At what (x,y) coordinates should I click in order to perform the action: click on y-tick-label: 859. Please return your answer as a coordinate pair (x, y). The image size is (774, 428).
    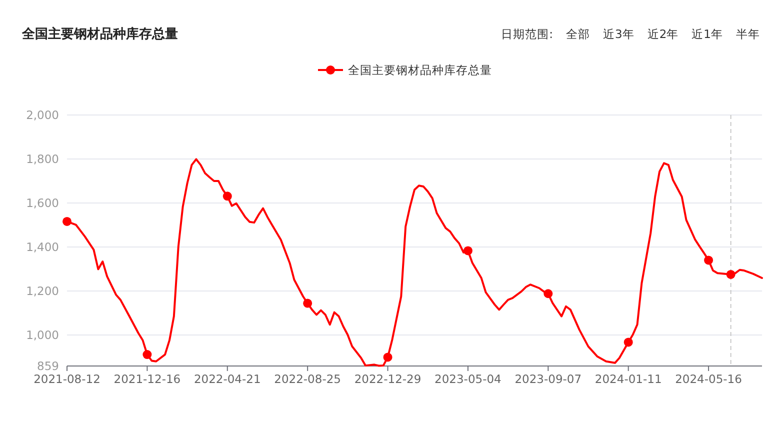
    Looking at the image, I should click on (48, 366).